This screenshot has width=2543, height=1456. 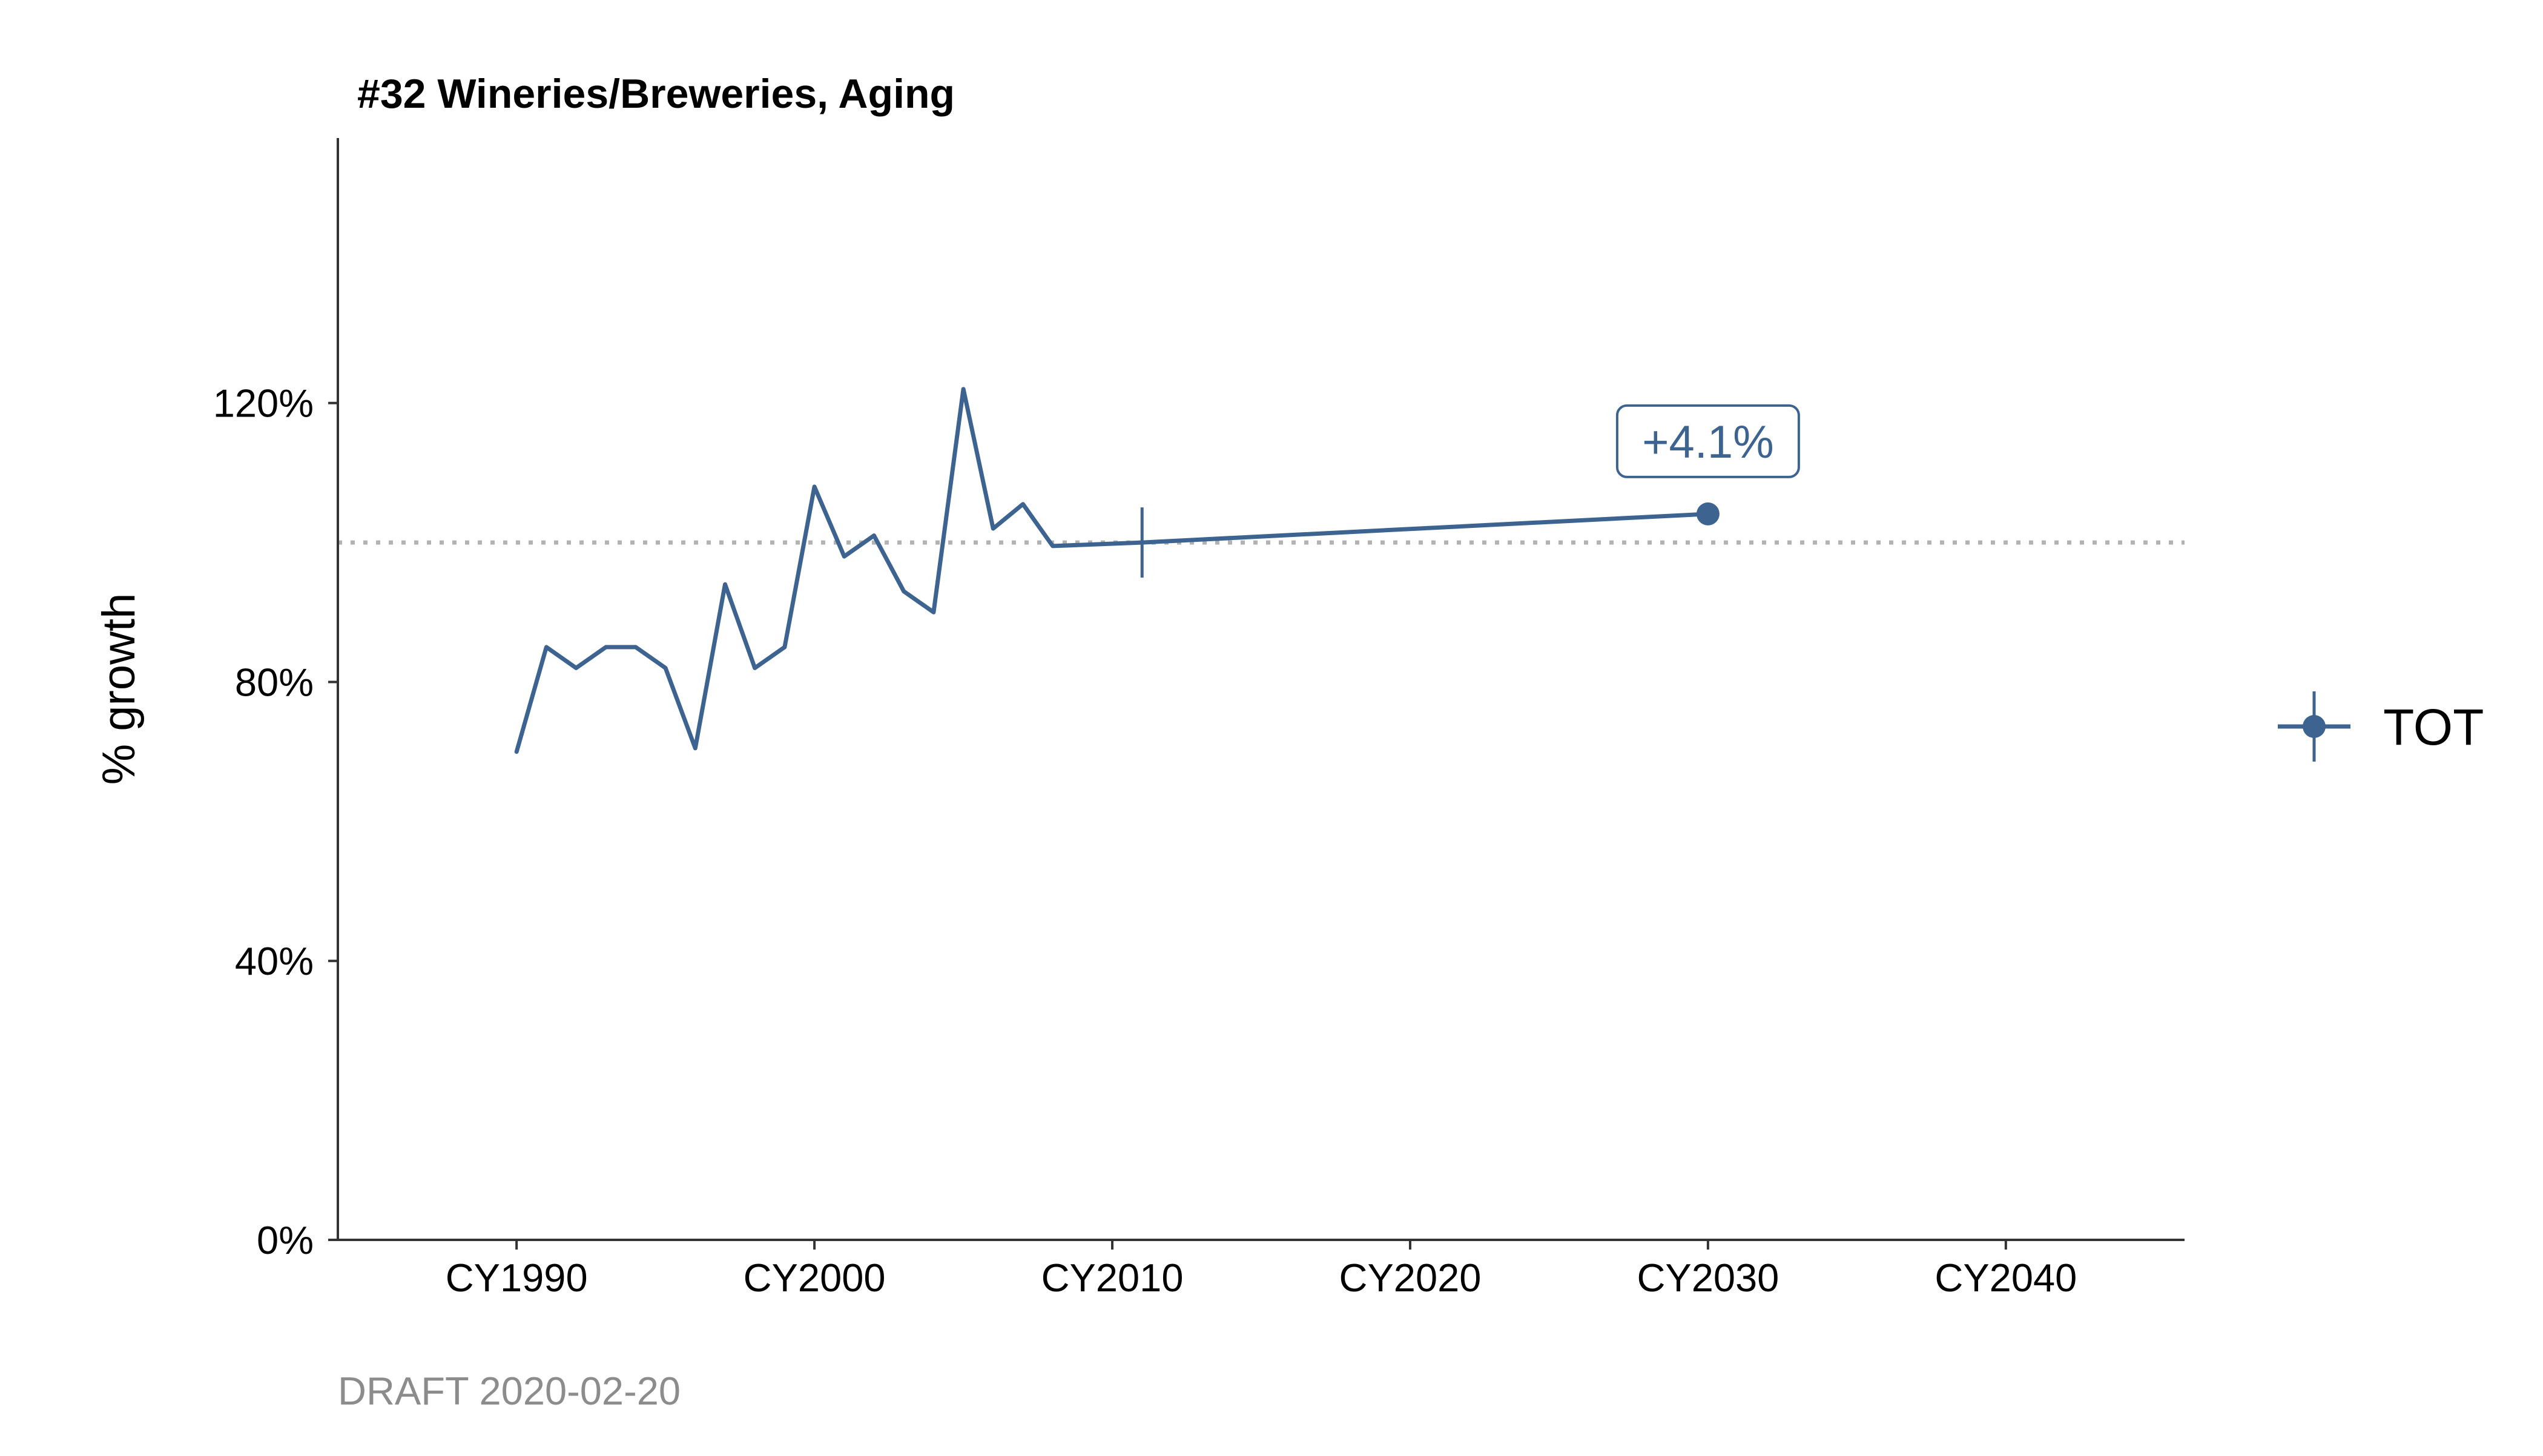 What do you see at coordinates (285, 1240) in the screenshot?
I see `y-tick-label: 0%` at bounding box center [285, 1240].